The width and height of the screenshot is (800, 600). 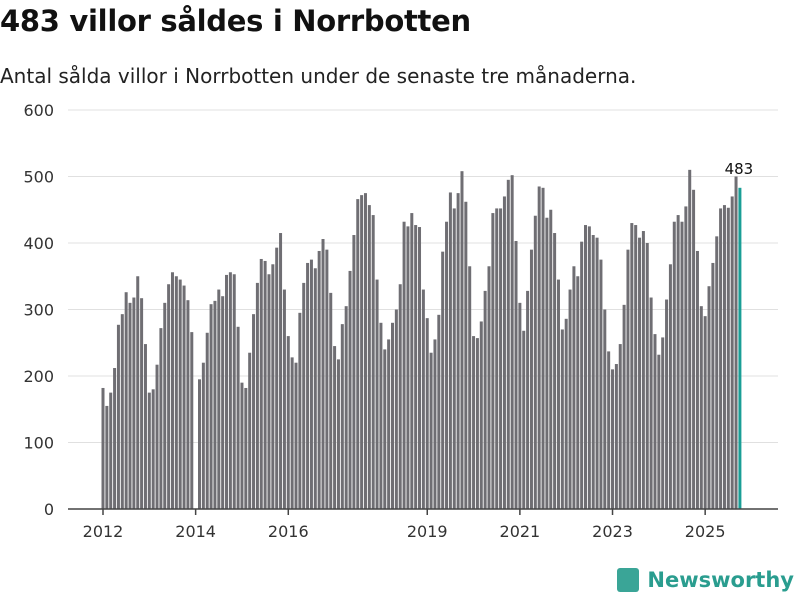 I want to click on x-tick-label: 2025, so click(x=705, y=531).